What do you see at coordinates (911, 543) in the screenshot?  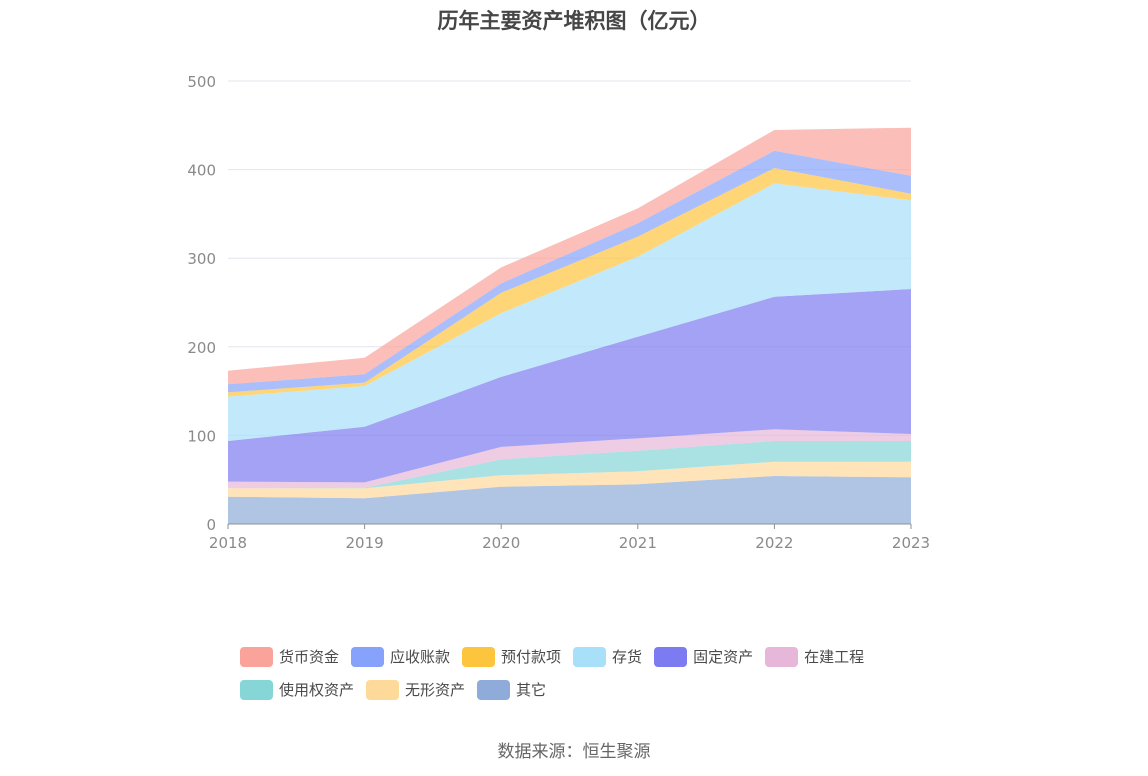 I see `x-tick-label: 2023` at bounding box center [911, 543].